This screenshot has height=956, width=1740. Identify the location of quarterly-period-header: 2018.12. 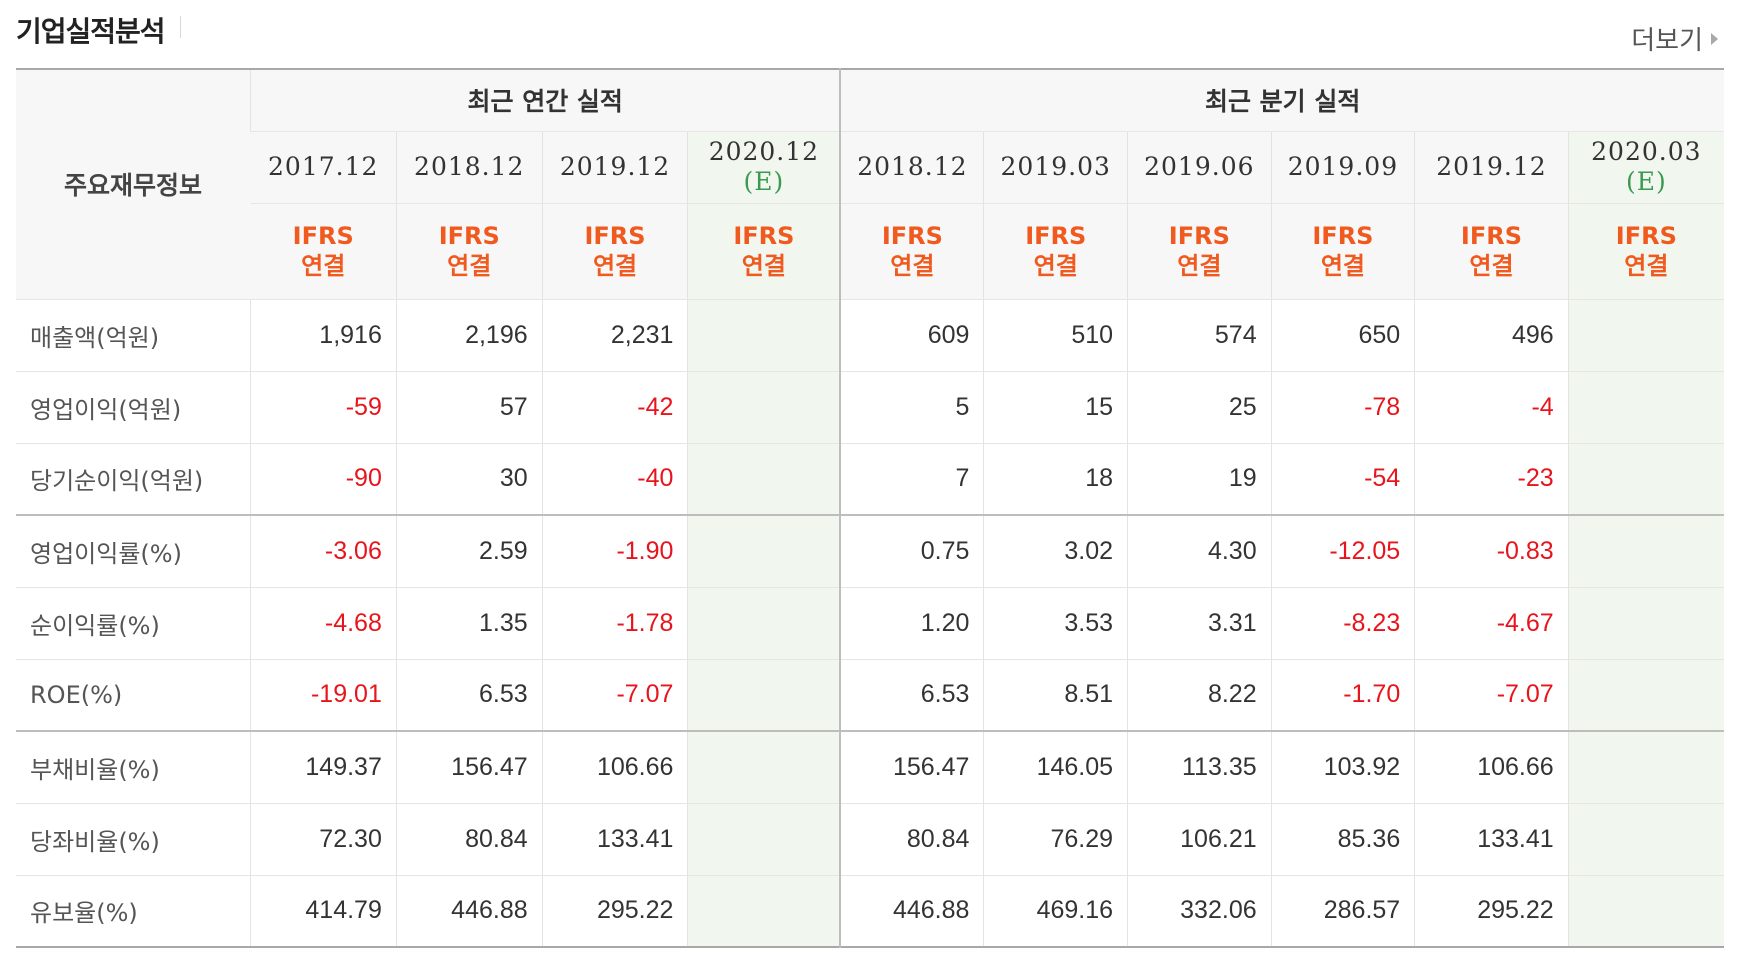
(911, 167).